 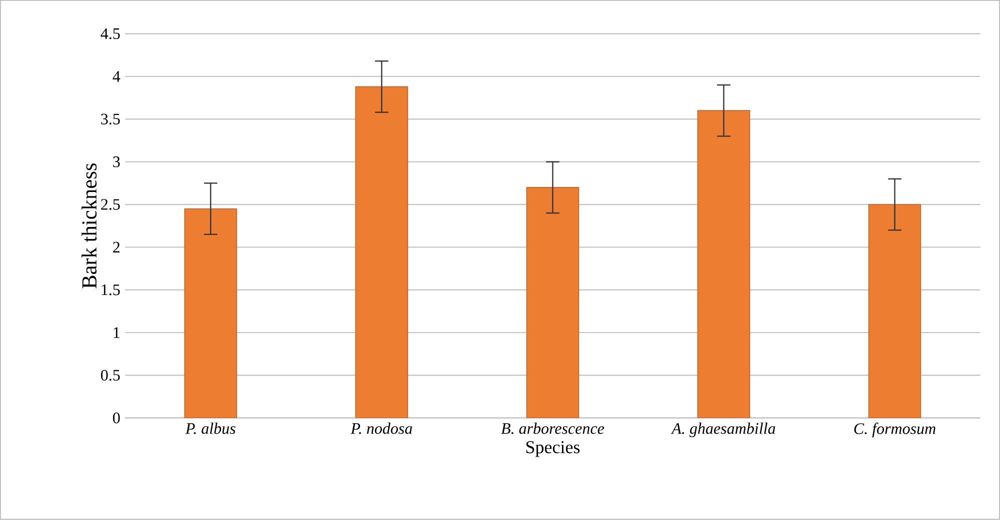 What do you see at coordinates (552, 428) in the screenshot?
I see `x-tick-label: B. arborescence` at bounding box center [552, 428].